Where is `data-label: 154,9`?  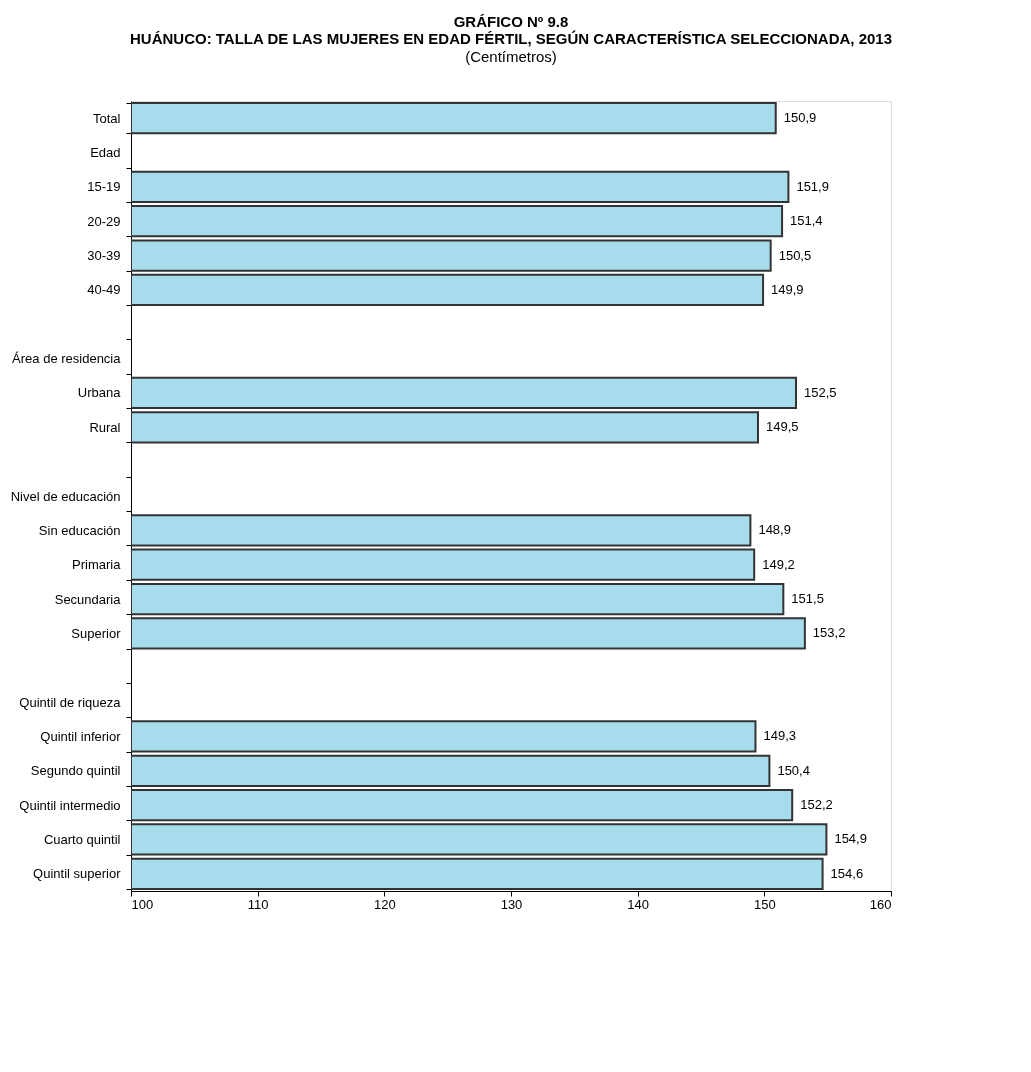 data-label: 154,9 is located at coordinates (850, 839).